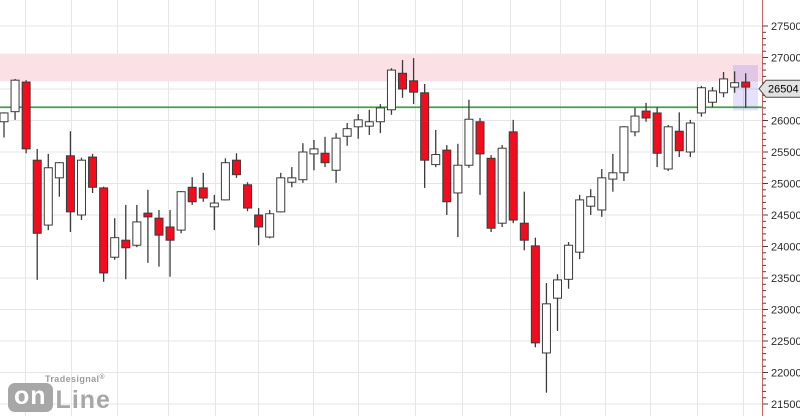  I want to click on y-axis-label: 23500, so click(785, 279).